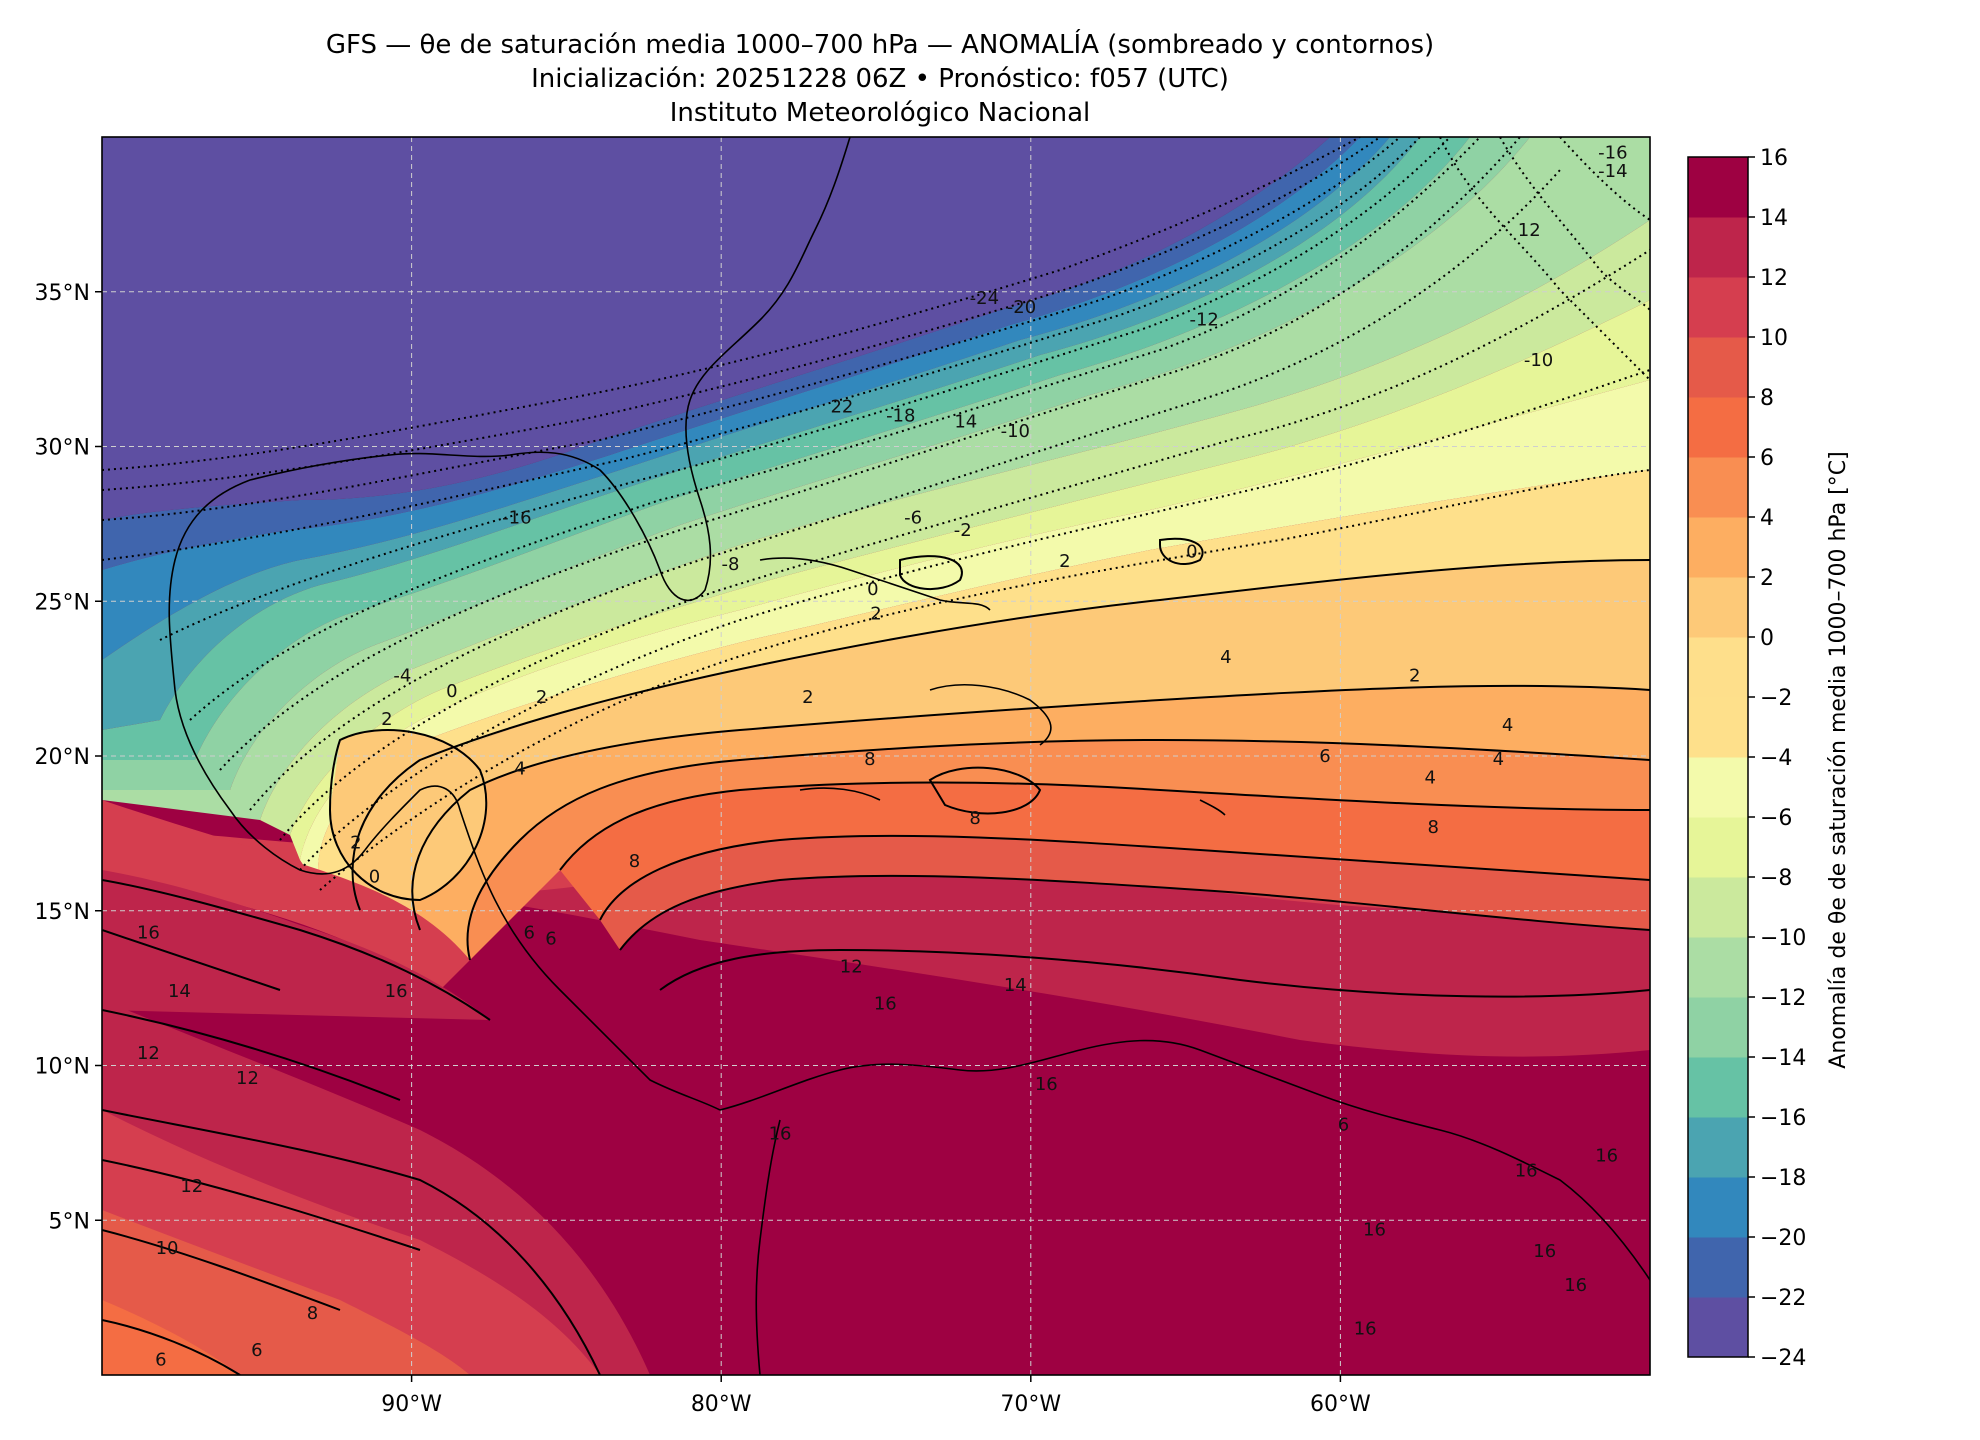  I want to click on longitude-ticks: 90°W 80°W 70°W 60°W, so click(876, 1396).